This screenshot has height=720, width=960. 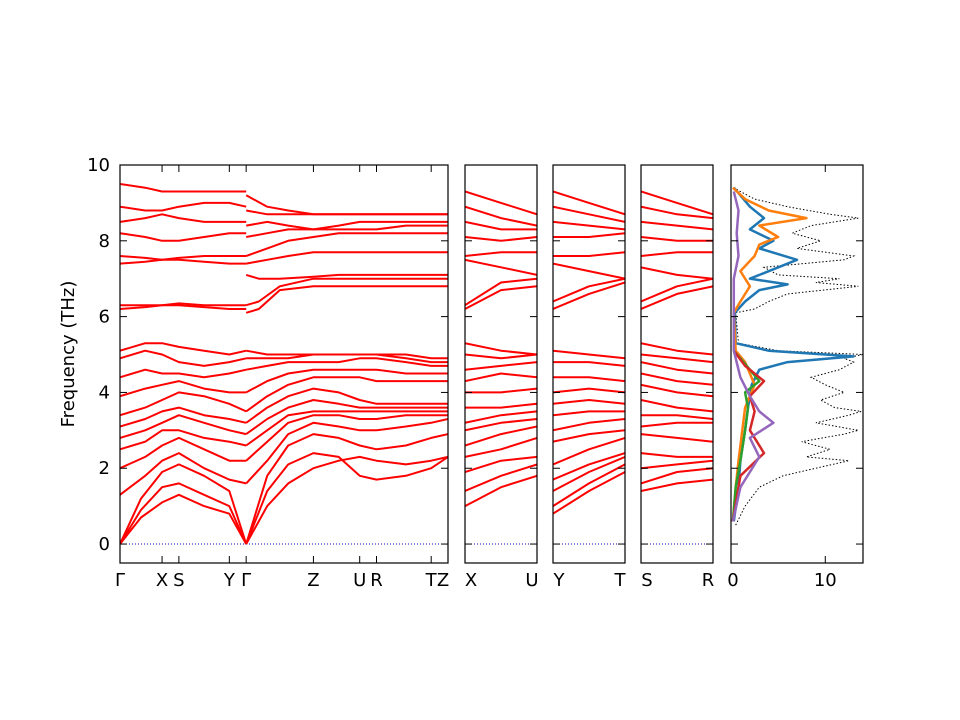 What do you see at coordinates (825, 580) in the screenshot?
I see `dos-x-tick-label-1: 10` at bounding box center [825, 580].